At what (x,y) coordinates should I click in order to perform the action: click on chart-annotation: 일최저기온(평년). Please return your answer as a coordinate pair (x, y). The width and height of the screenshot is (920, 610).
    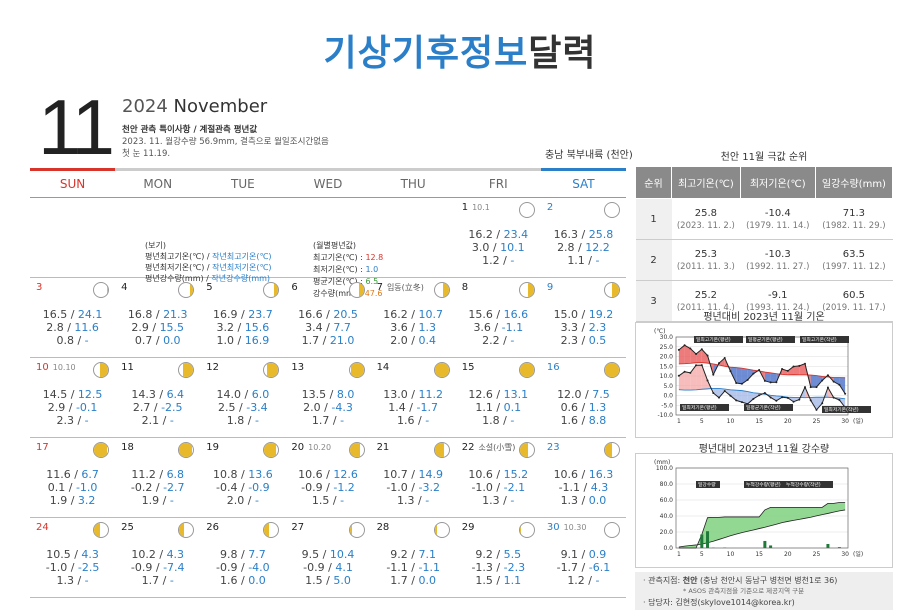
    Looking at the image, I should click on (704, 407).